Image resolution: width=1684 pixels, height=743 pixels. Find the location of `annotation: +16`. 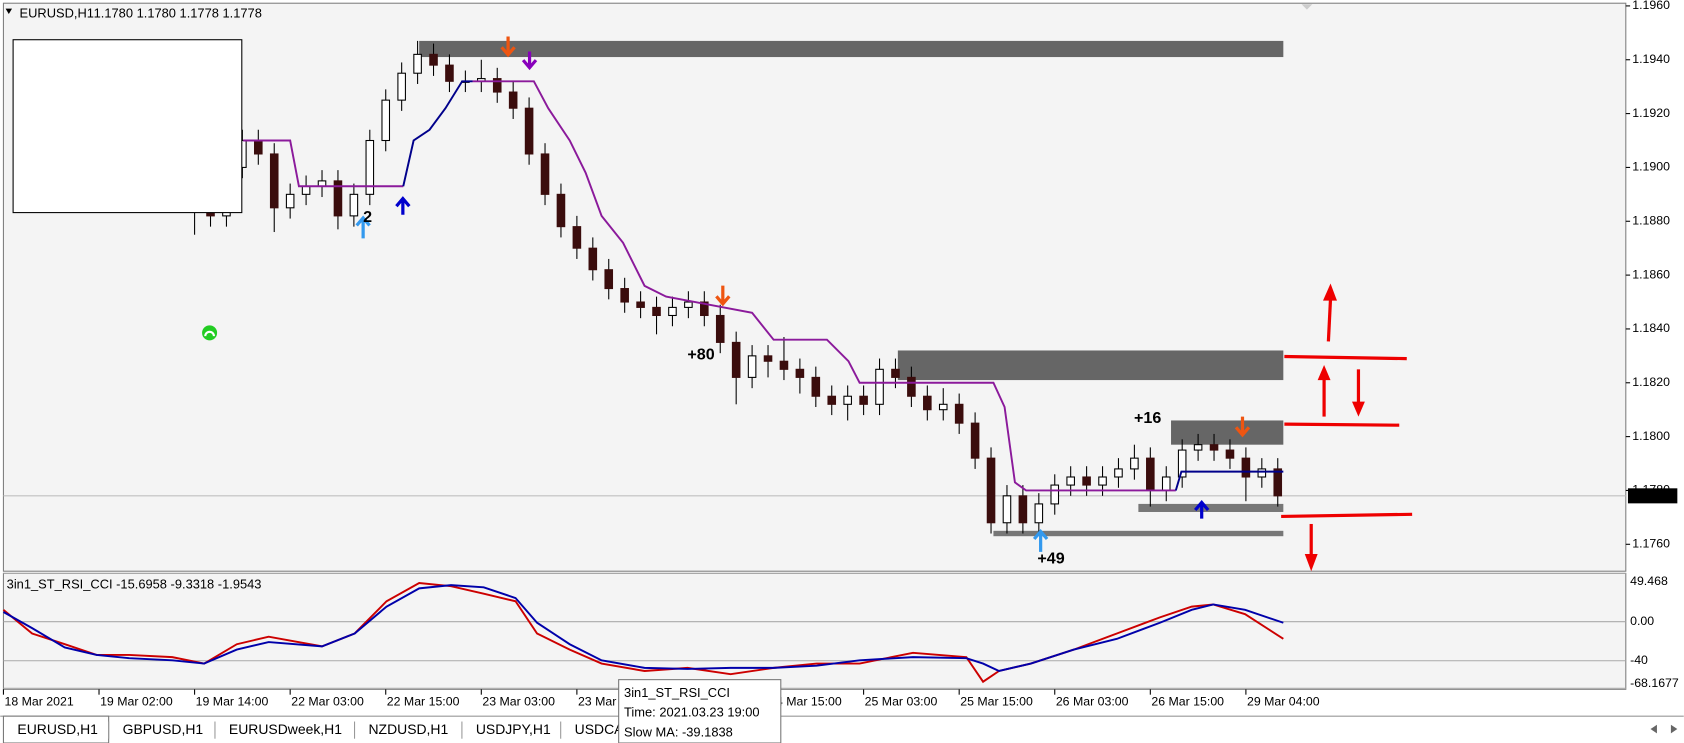

annotation: +16 is located at coordinates (1147, 418).